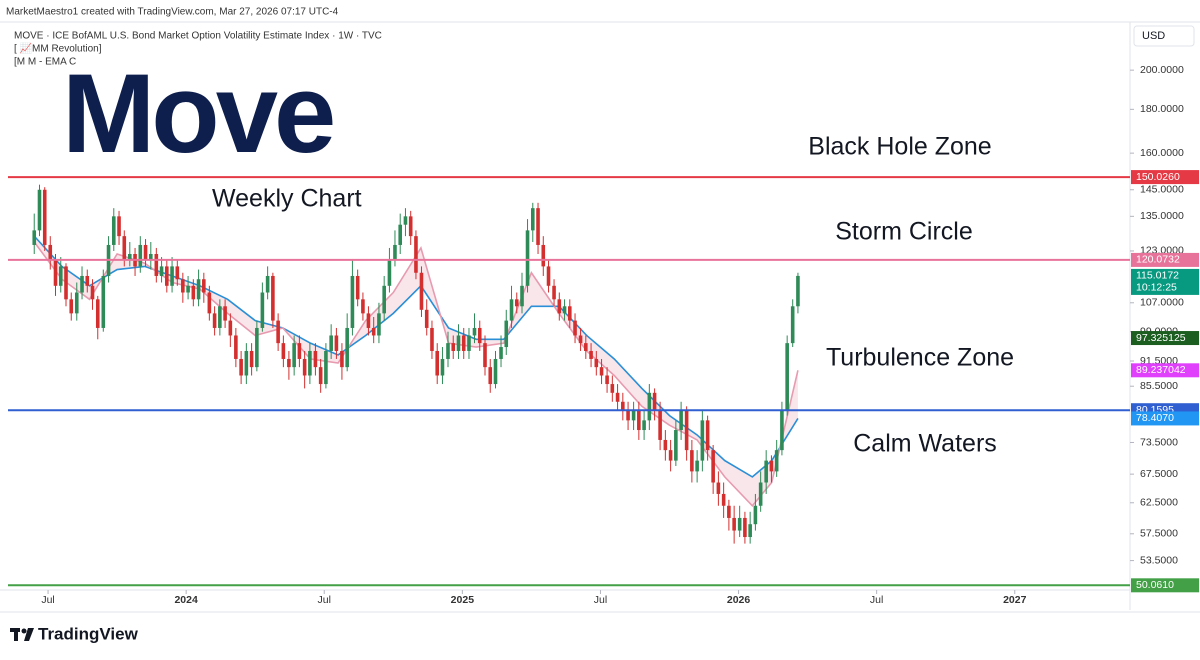 This screenshot has width=1200, height=660. Describe the element at coordinates (1158, 260) in the screenshot. I see `level-label: 120.0732` at that location.